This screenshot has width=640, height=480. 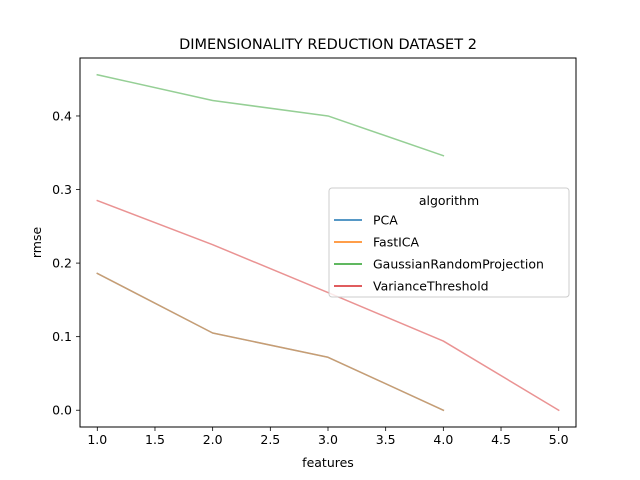 I want to click on legend-box, so click(x=449, y=242).